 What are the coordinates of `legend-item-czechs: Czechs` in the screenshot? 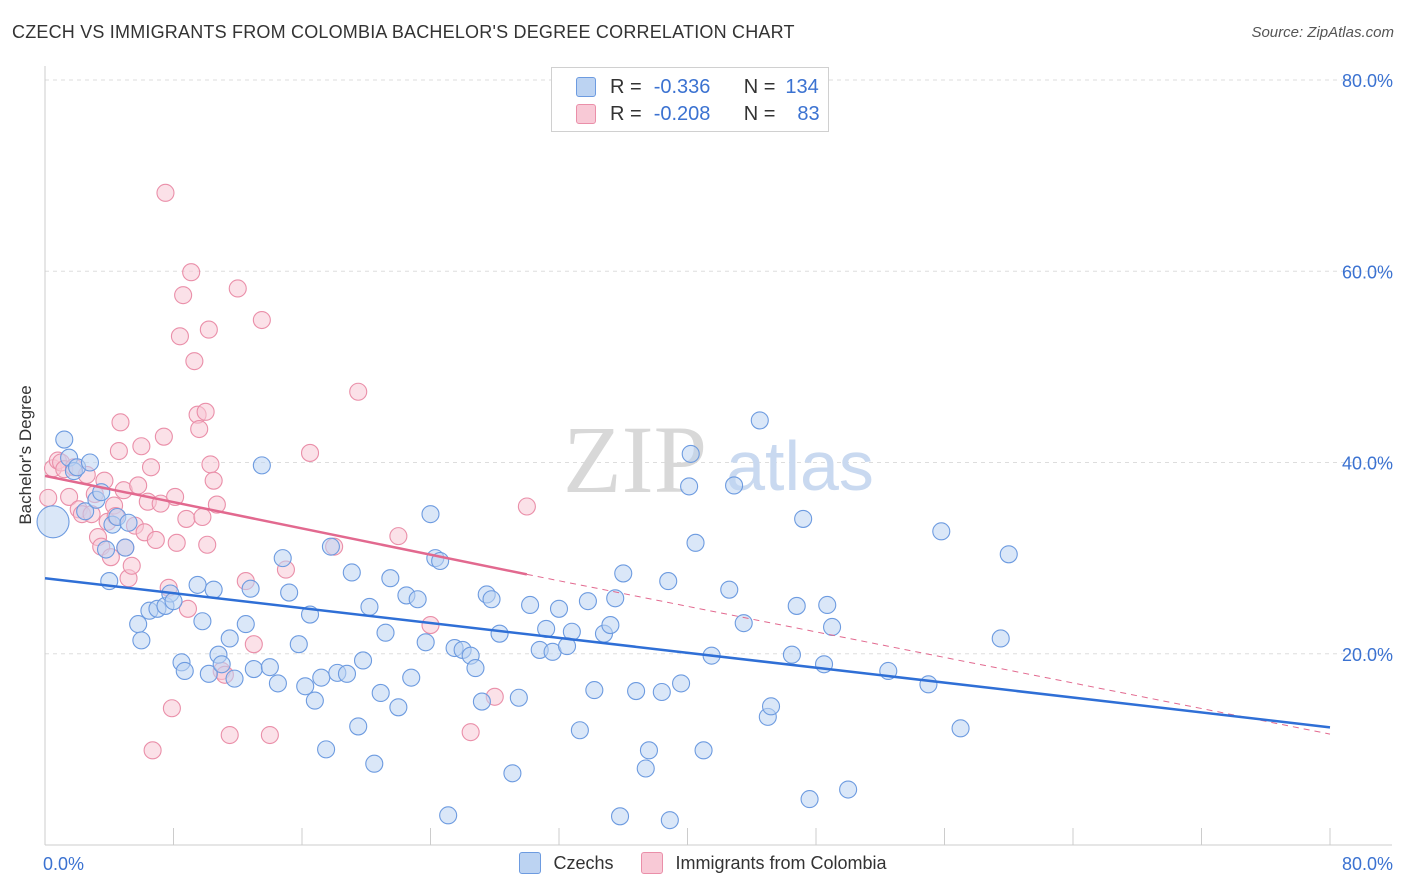 It's located at (566, 863).